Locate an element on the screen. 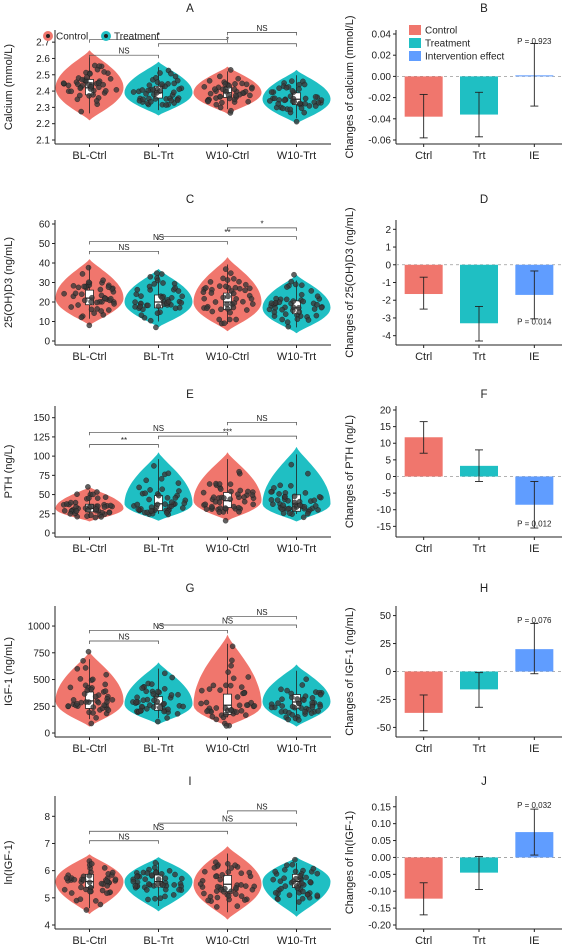 The height and width of the screenshot is (945, 569). y-tick-label: 0.00 is located at coordinates (382, 77).